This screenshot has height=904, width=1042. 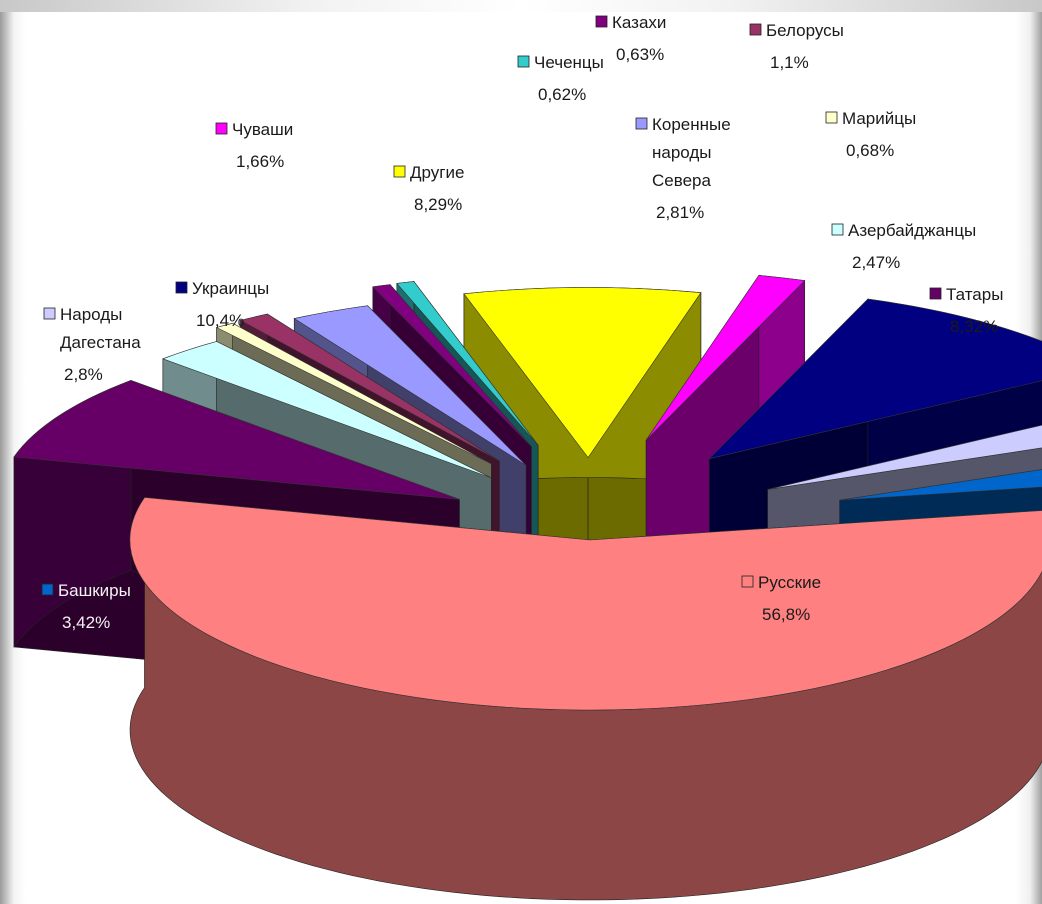 What do you see at coordinates (437, 172) in the screenshot?
I see `slice-label-8-0: Другие` at bounding box center [437, 172].